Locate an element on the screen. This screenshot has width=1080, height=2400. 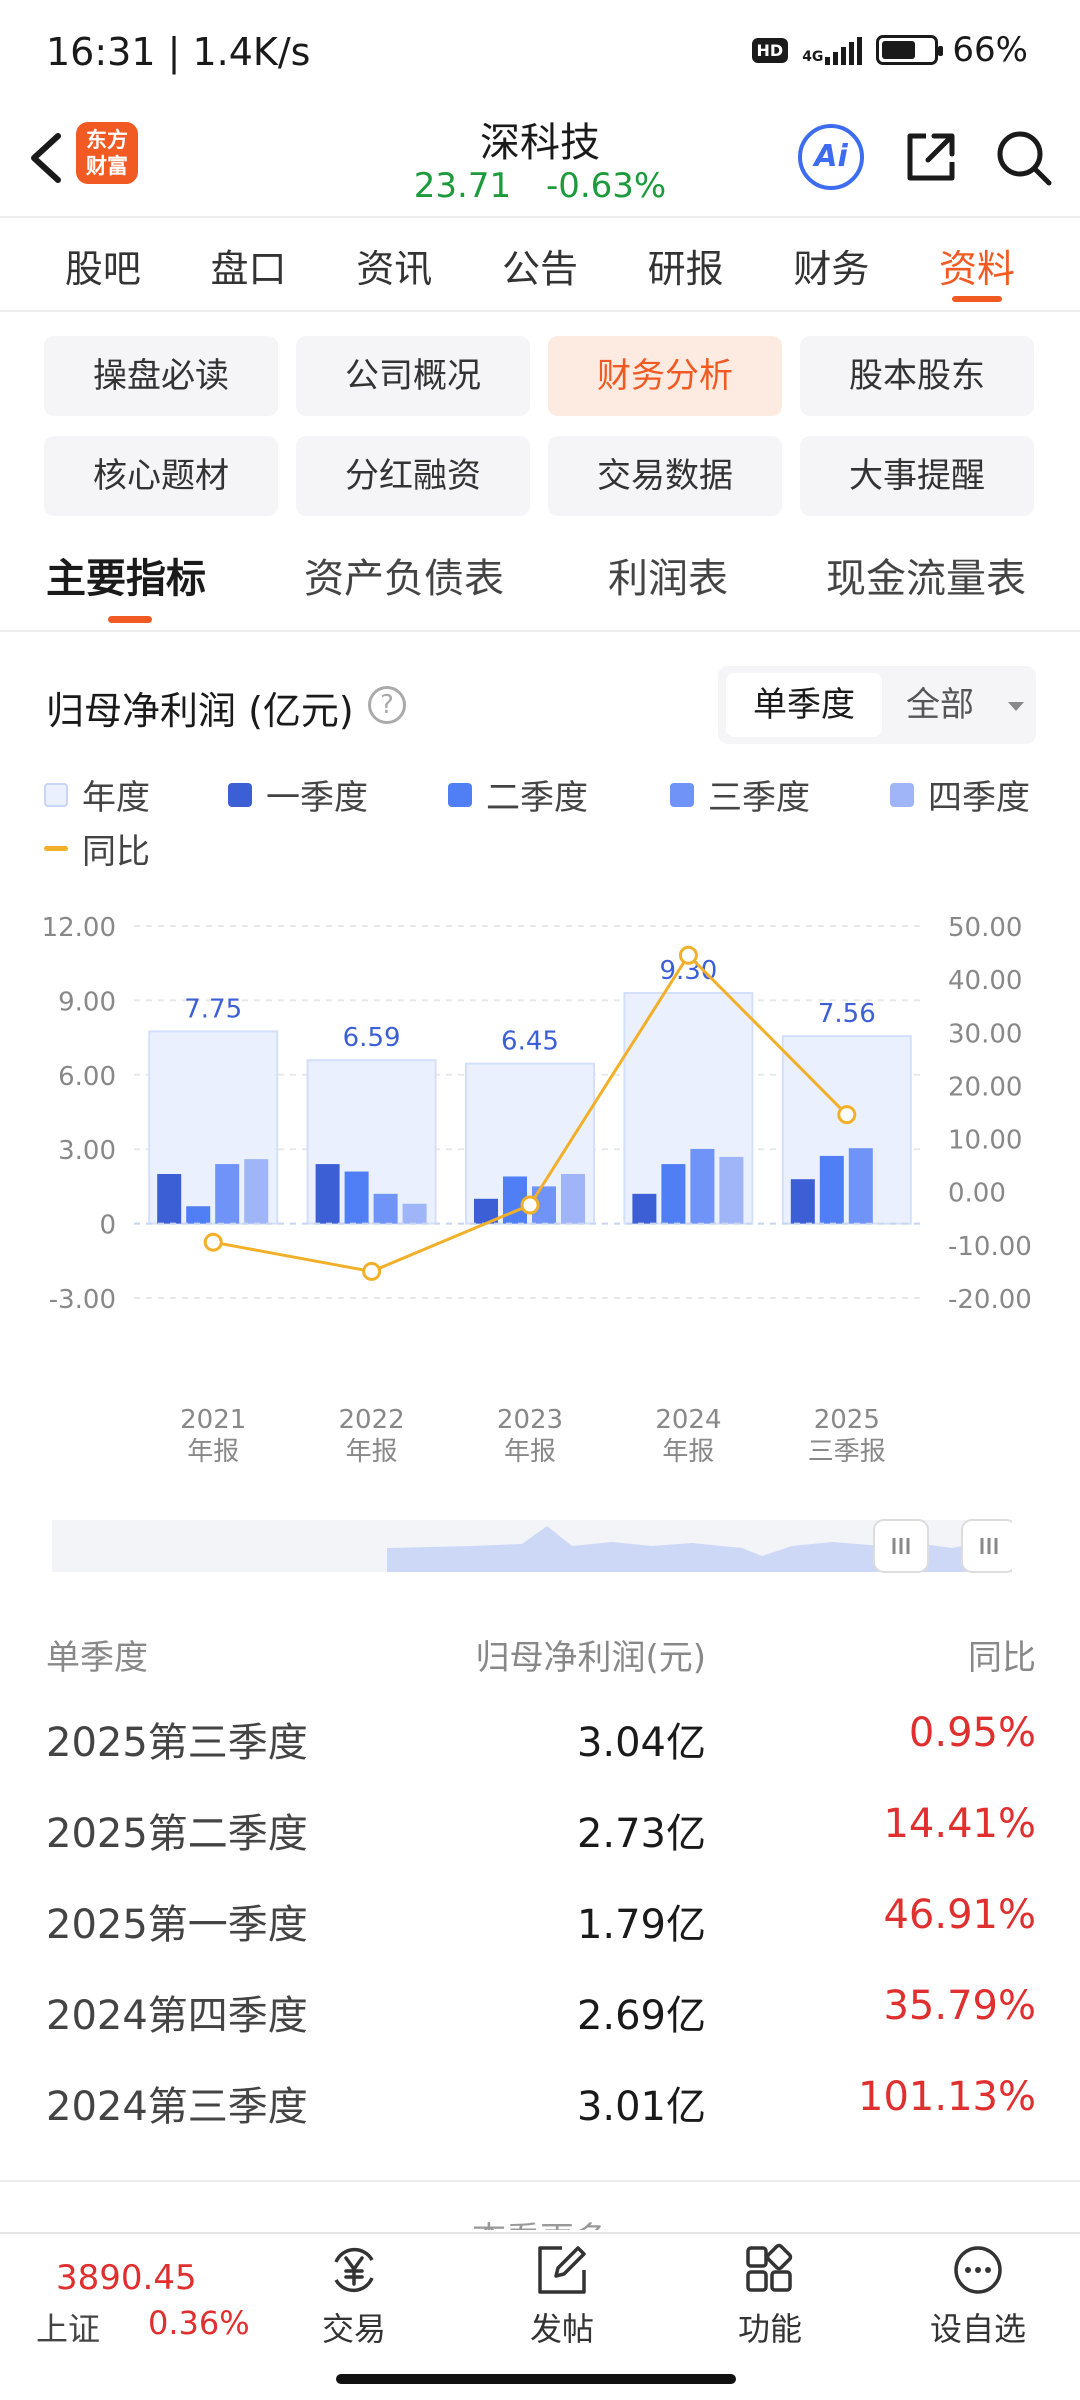
legend-item-yoy: 同比 is located at coordinates (97, 848).